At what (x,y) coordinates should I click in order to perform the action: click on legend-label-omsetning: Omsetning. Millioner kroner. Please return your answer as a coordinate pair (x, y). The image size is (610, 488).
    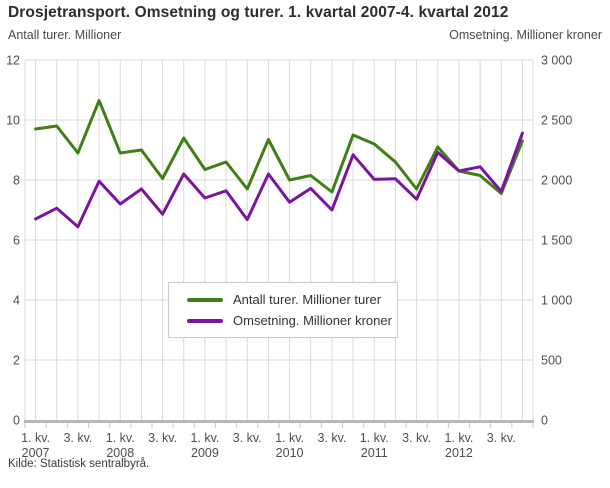
    Looking at the image, I should click on (312, 320).